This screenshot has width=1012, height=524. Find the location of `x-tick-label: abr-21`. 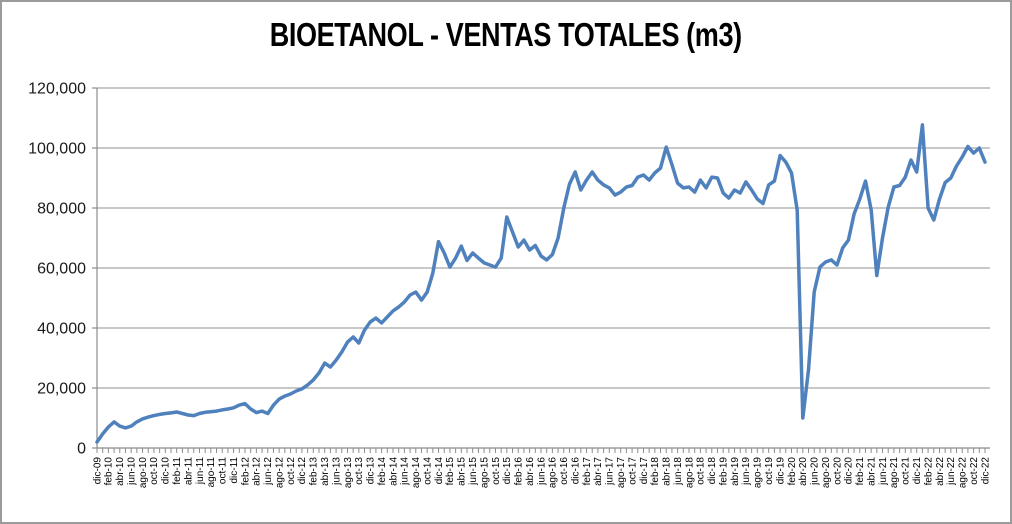

x-tick-label: abr-21 is located at coordinates (871, 471).